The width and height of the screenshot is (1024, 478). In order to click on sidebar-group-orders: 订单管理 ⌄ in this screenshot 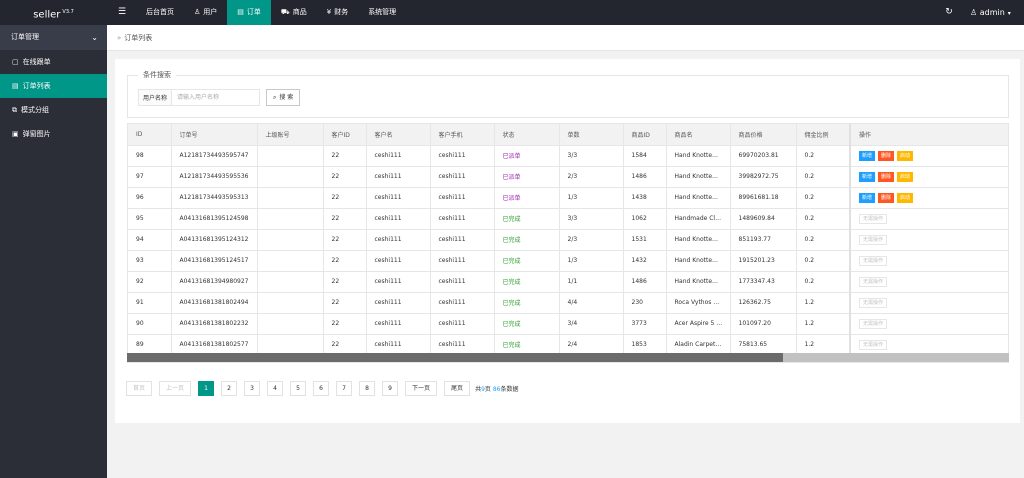, I will do `click(53, 37)`.